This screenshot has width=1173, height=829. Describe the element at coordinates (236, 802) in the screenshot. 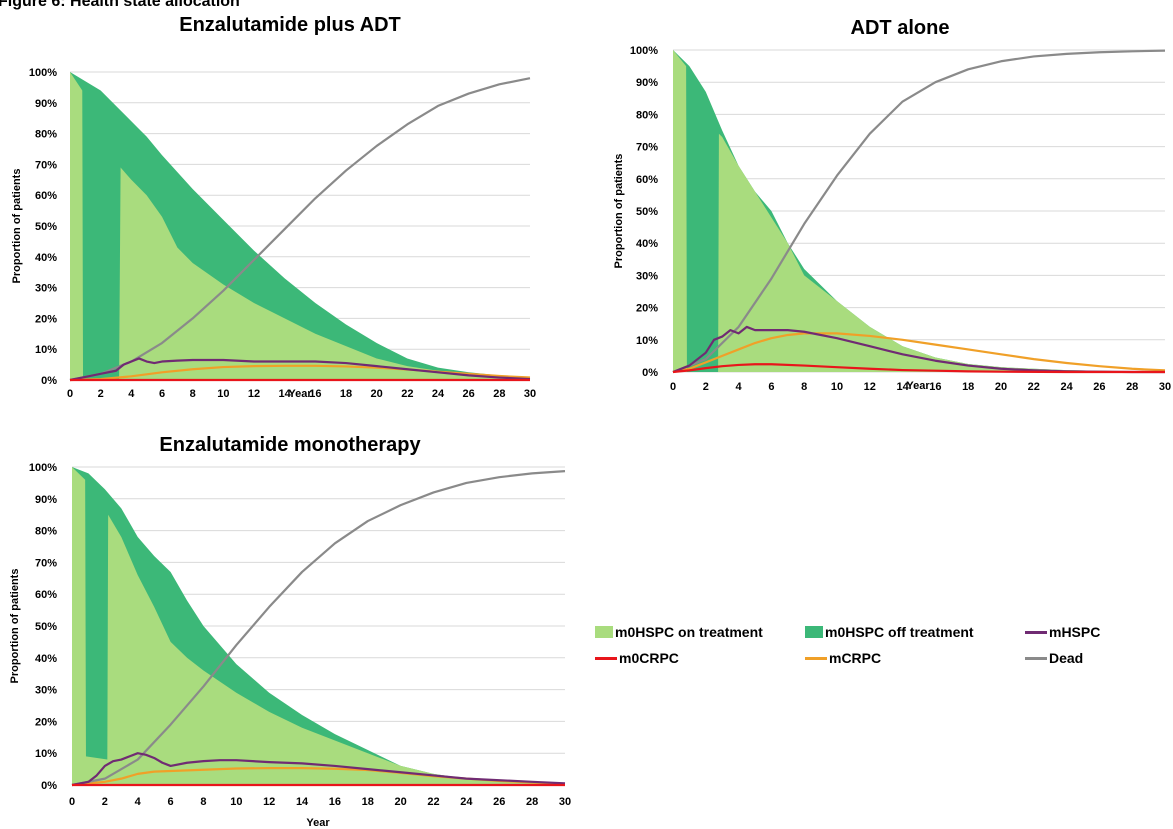

I see `x-tick-label-enzalutamide-monotherapy: 10` at that location.